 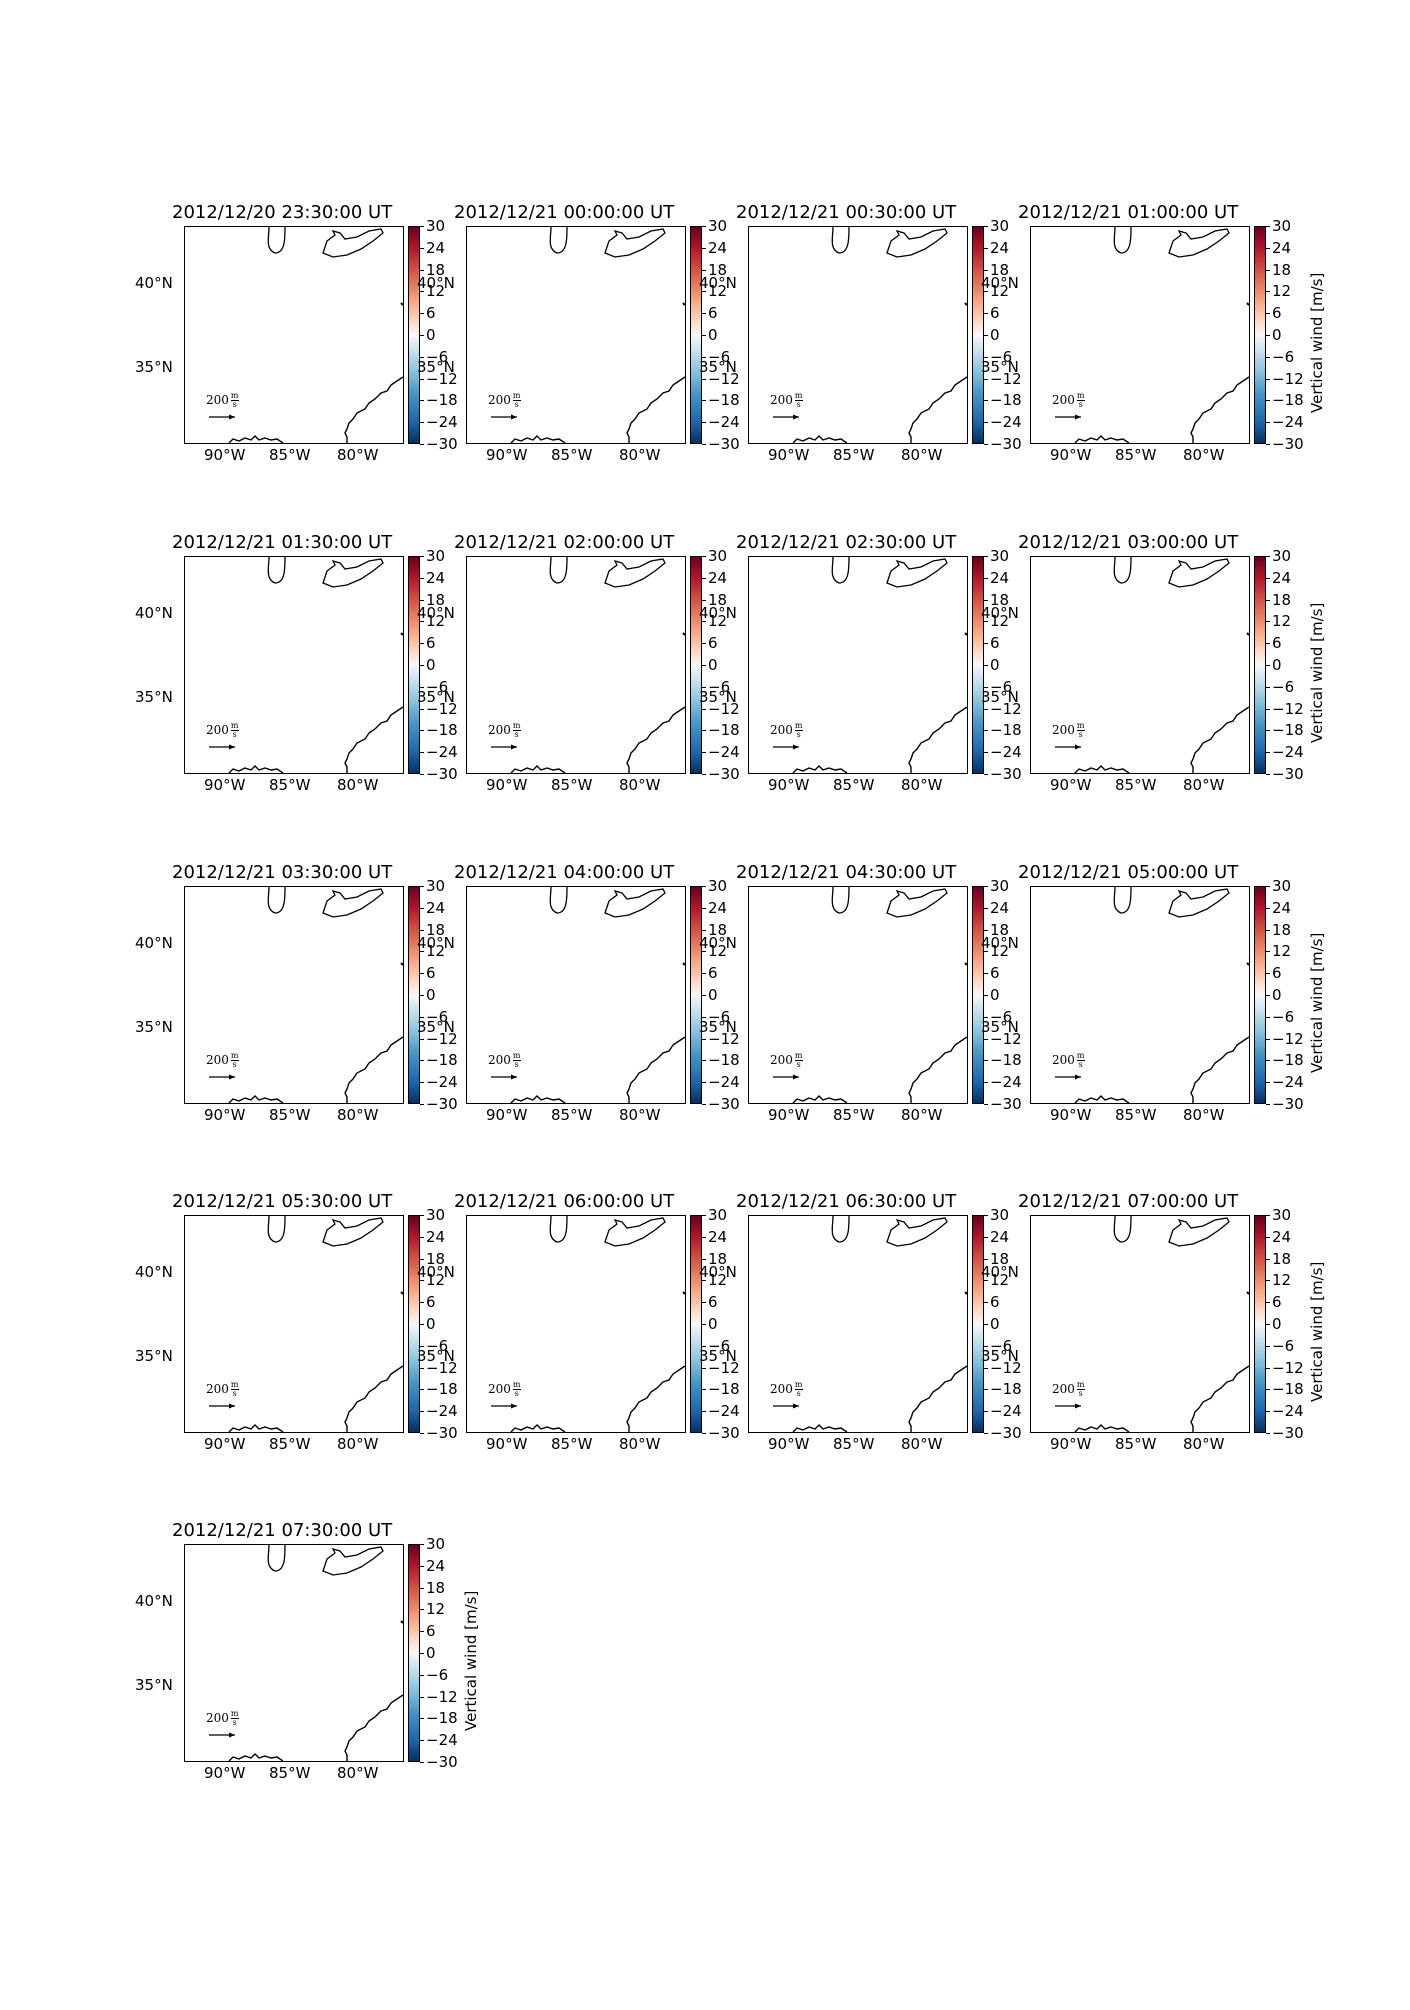 I want to click on coast-fragment, so click(x=683, y=964).